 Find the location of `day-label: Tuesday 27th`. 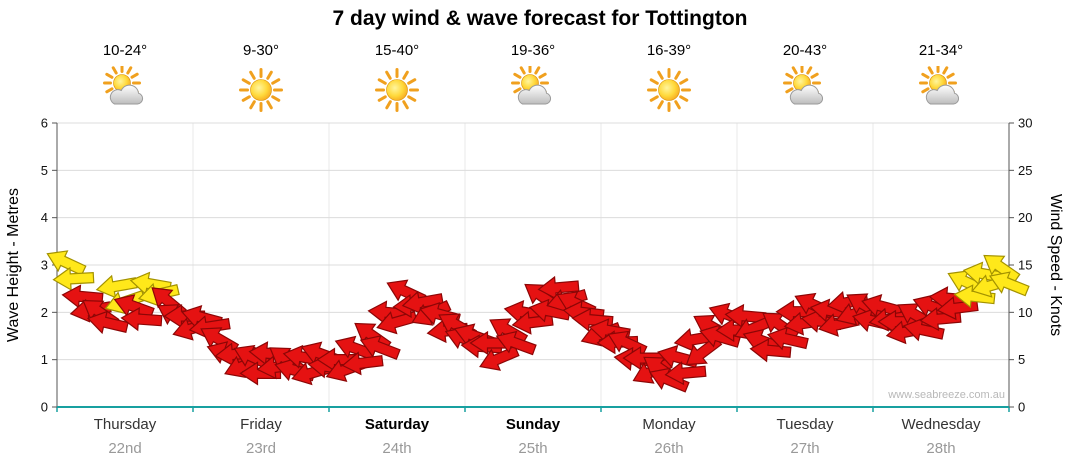

day-label: Tuesday 27th is located at coordinates (805, 436).